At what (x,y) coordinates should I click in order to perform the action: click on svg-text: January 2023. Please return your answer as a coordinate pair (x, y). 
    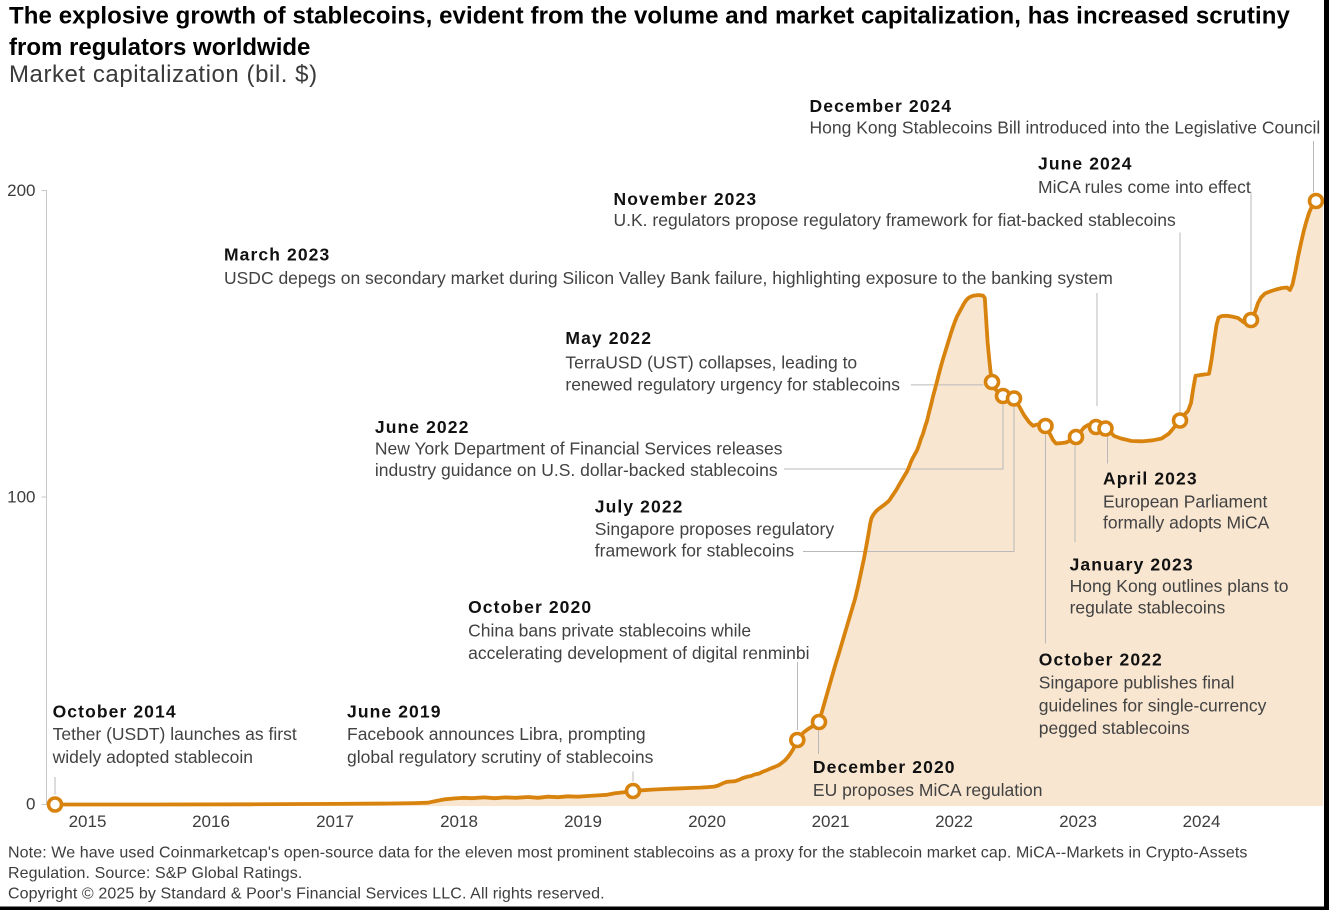
    Looking at the image, I should click on (1132, 565).